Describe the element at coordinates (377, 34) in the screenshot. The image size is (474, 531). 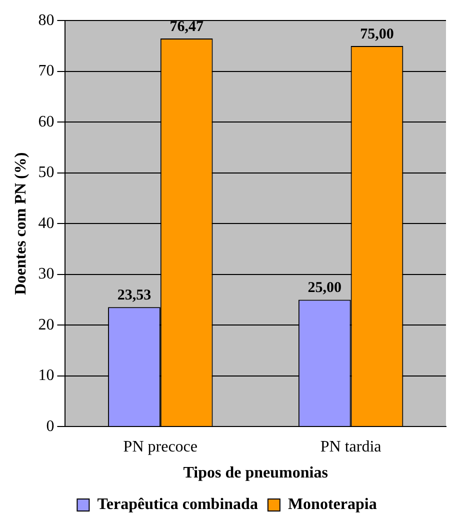
I see `data-label: 75,00` at that location.